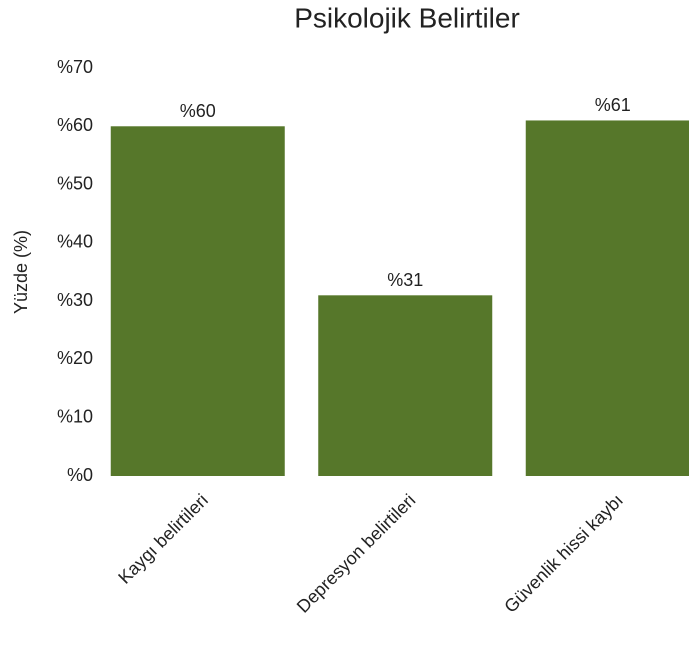 The image size is (689, 655). I want to click on y-tick-label: %50, so click(75, 183).